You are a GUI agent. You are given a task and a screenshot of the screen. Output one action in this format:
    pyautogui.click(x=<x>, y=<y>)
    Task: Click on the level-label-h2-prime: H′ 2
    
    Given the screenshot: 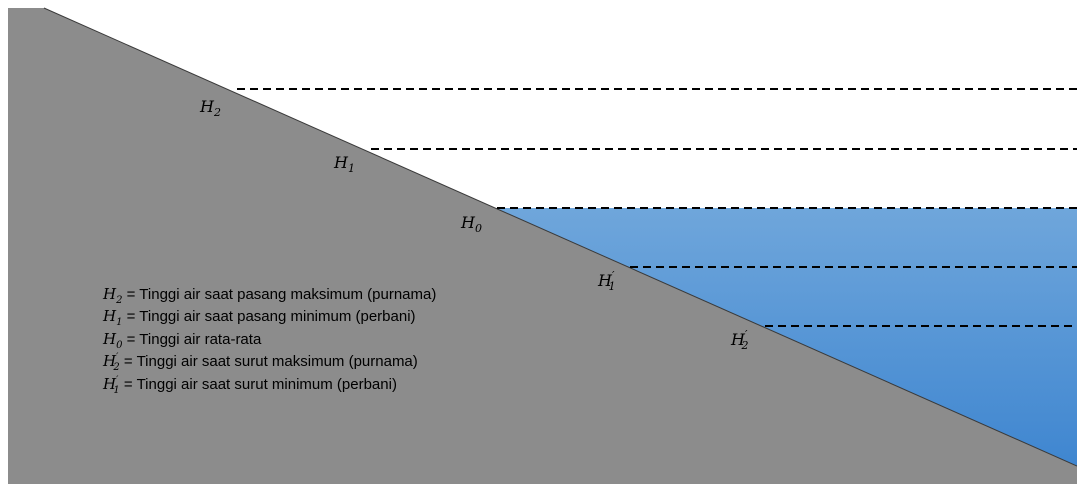 What is the action you would take?
    pyautogui.click(x=739, y=340)
    